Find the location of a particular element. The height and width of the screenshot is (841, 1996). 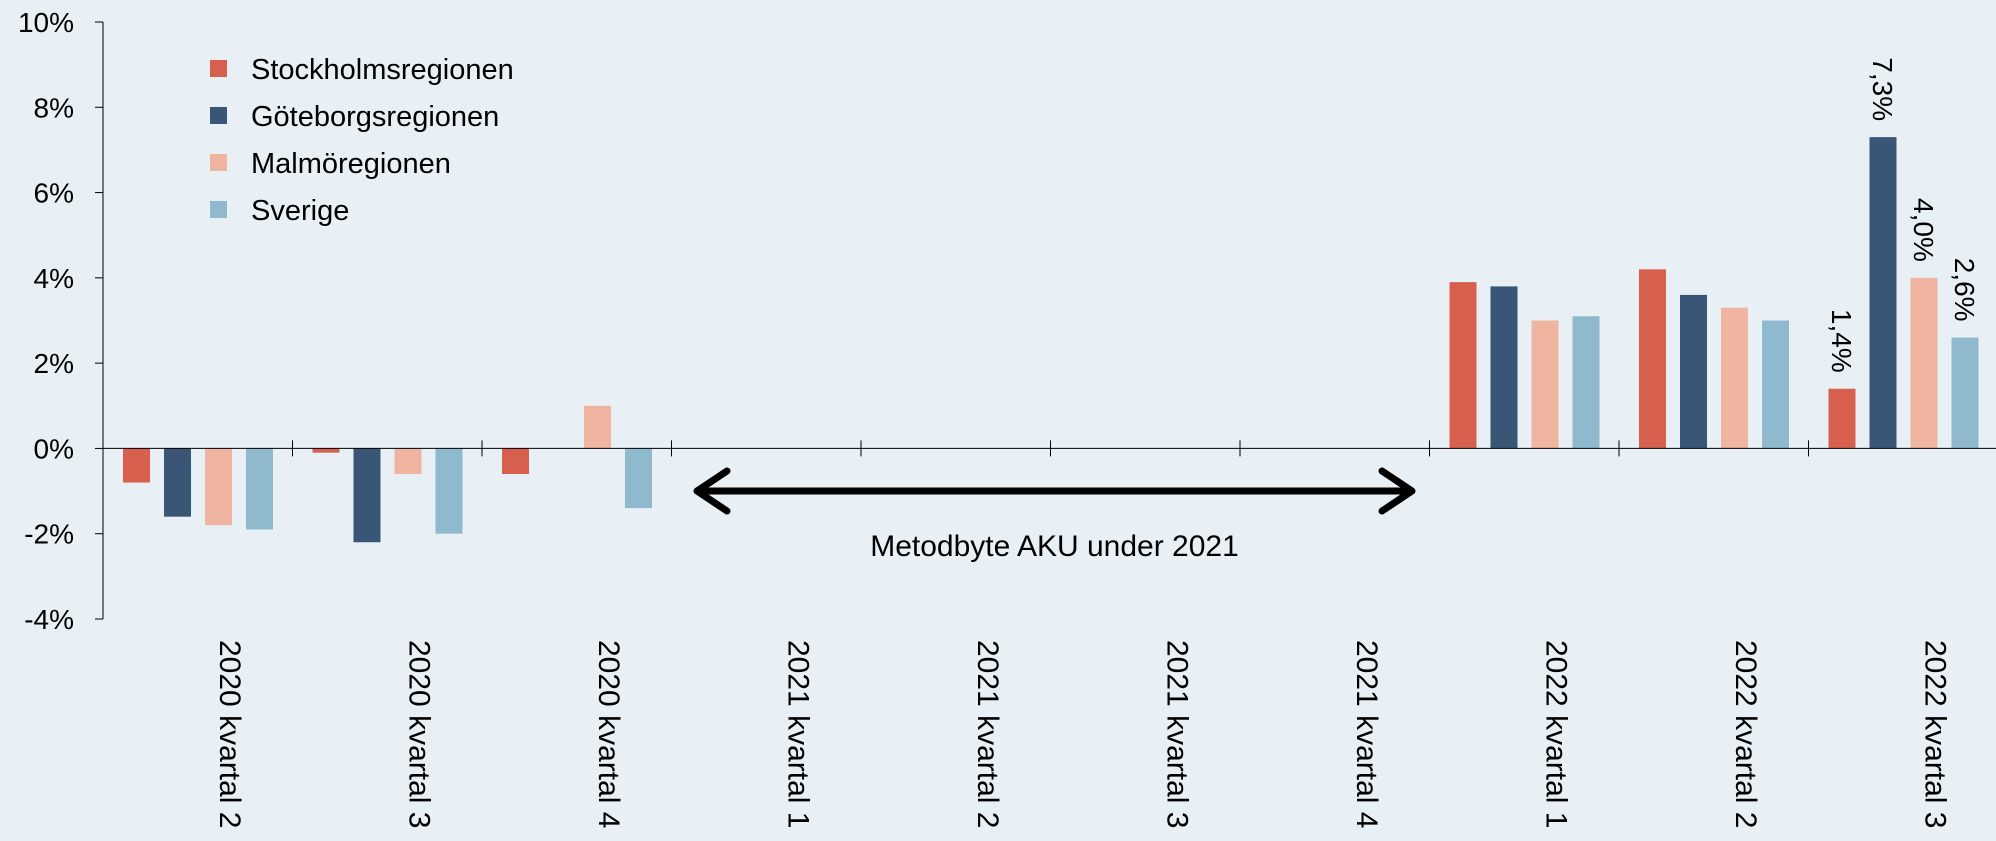

x-tick-label: 2021 kvartal 4 is located at coordinates (1366, 734).